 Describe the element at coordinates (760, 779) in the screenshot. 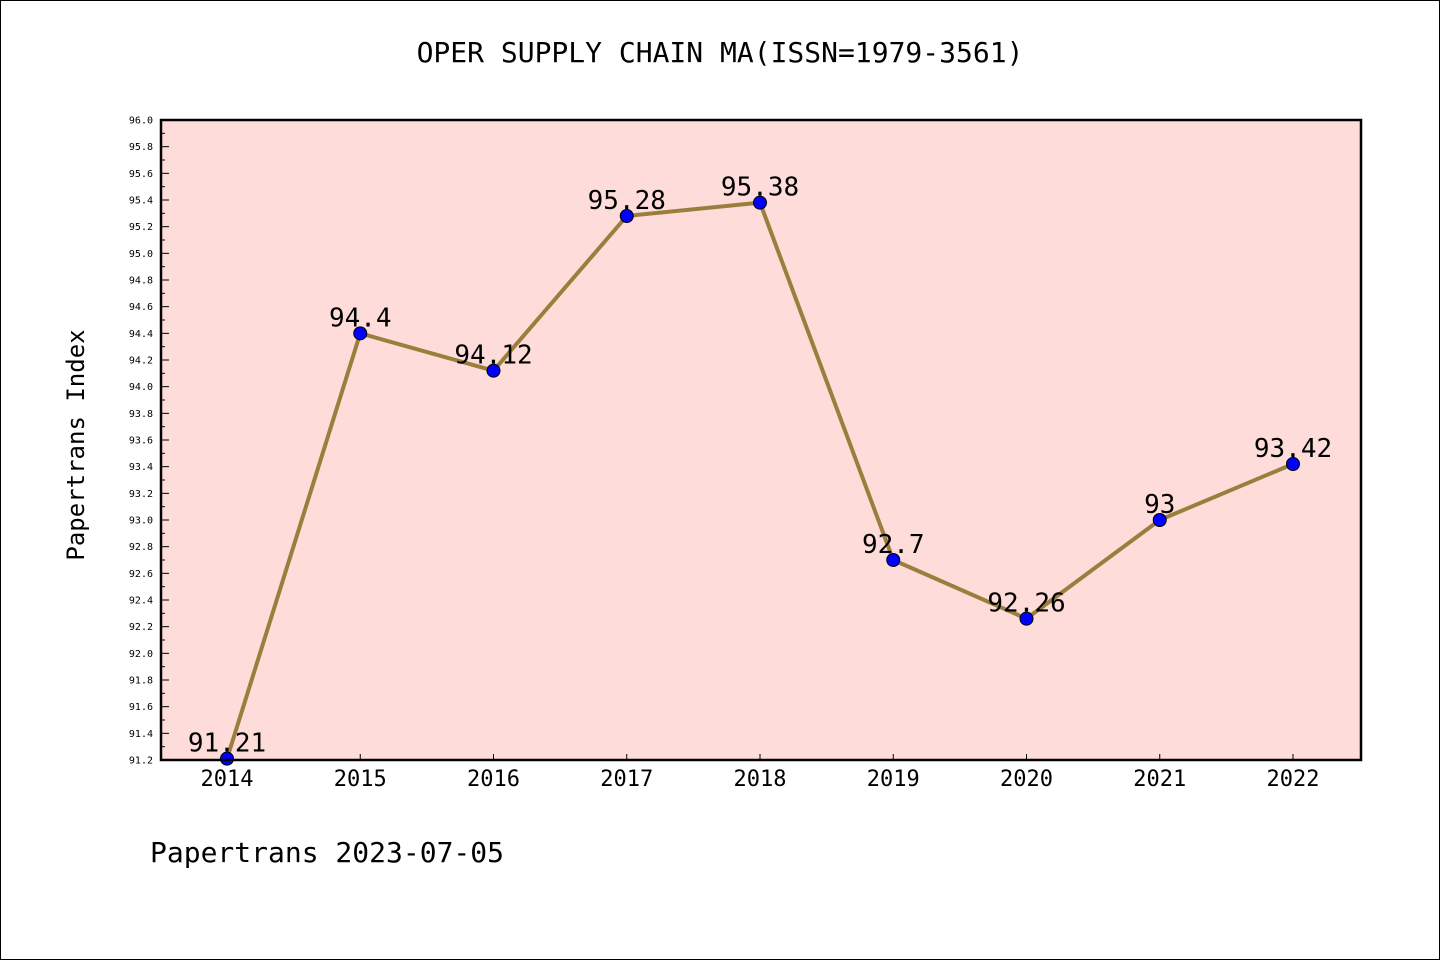

I see `x-tick-label: 2018` at that location.